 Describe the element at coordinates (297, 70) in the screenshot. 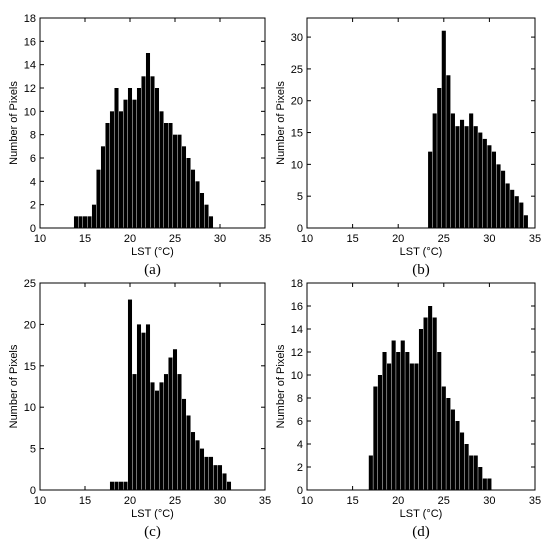

I see `y-tick-label: 25` at that location.